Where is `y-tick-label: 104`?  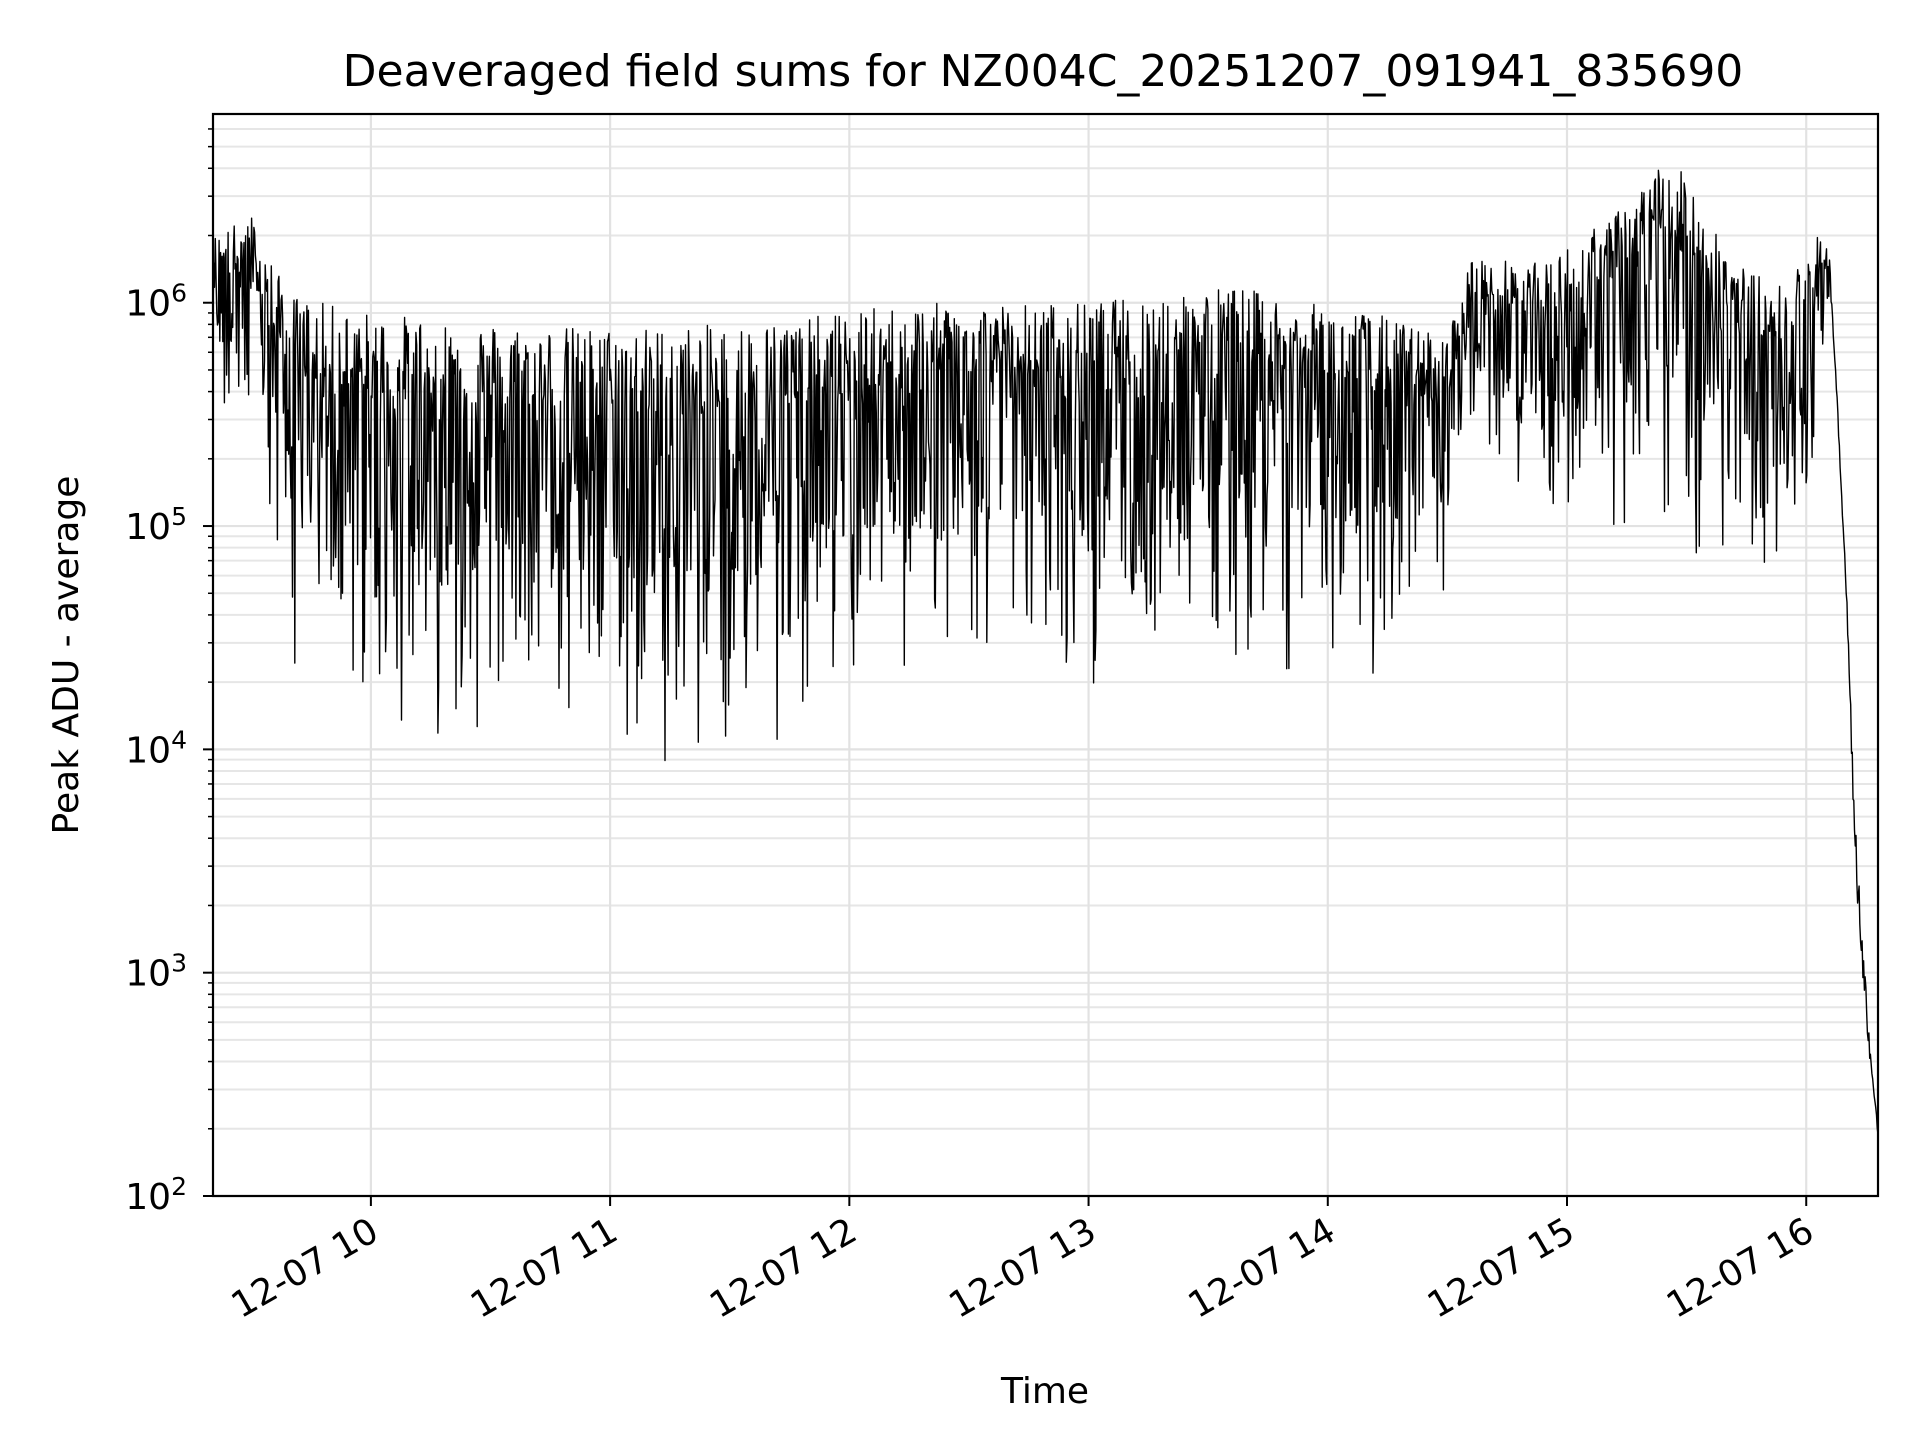 y-tick-label: 104 is located at coordinates (156, 748).